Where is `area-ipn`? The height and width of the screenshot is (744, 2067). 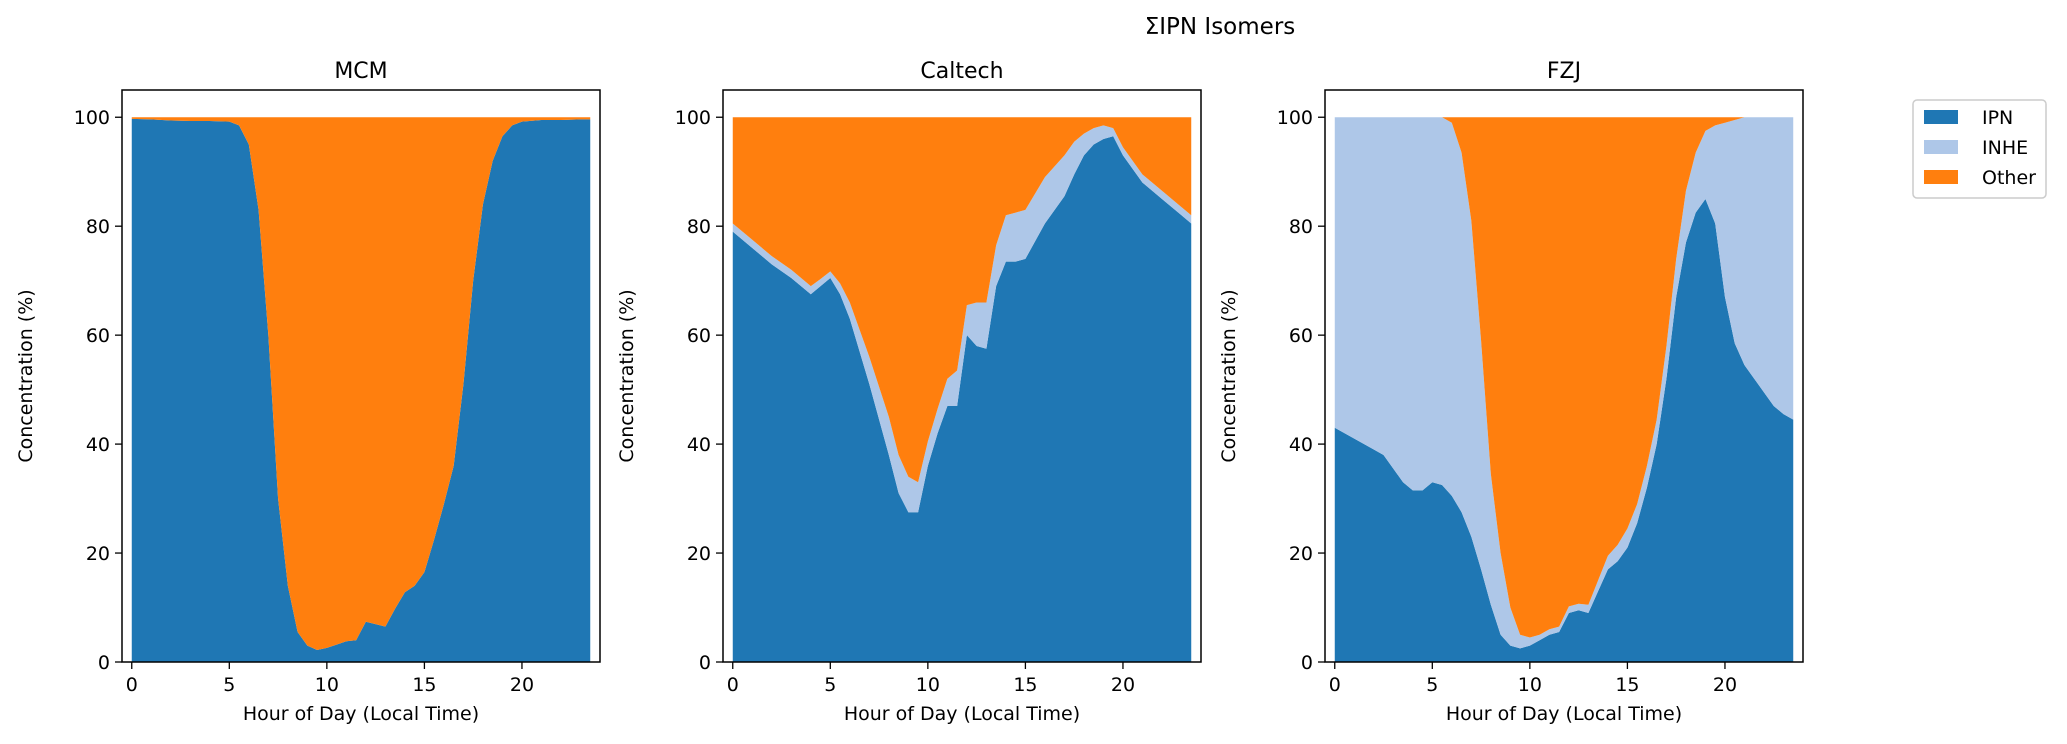
area-ipn is located at coordinates (1564, 430).